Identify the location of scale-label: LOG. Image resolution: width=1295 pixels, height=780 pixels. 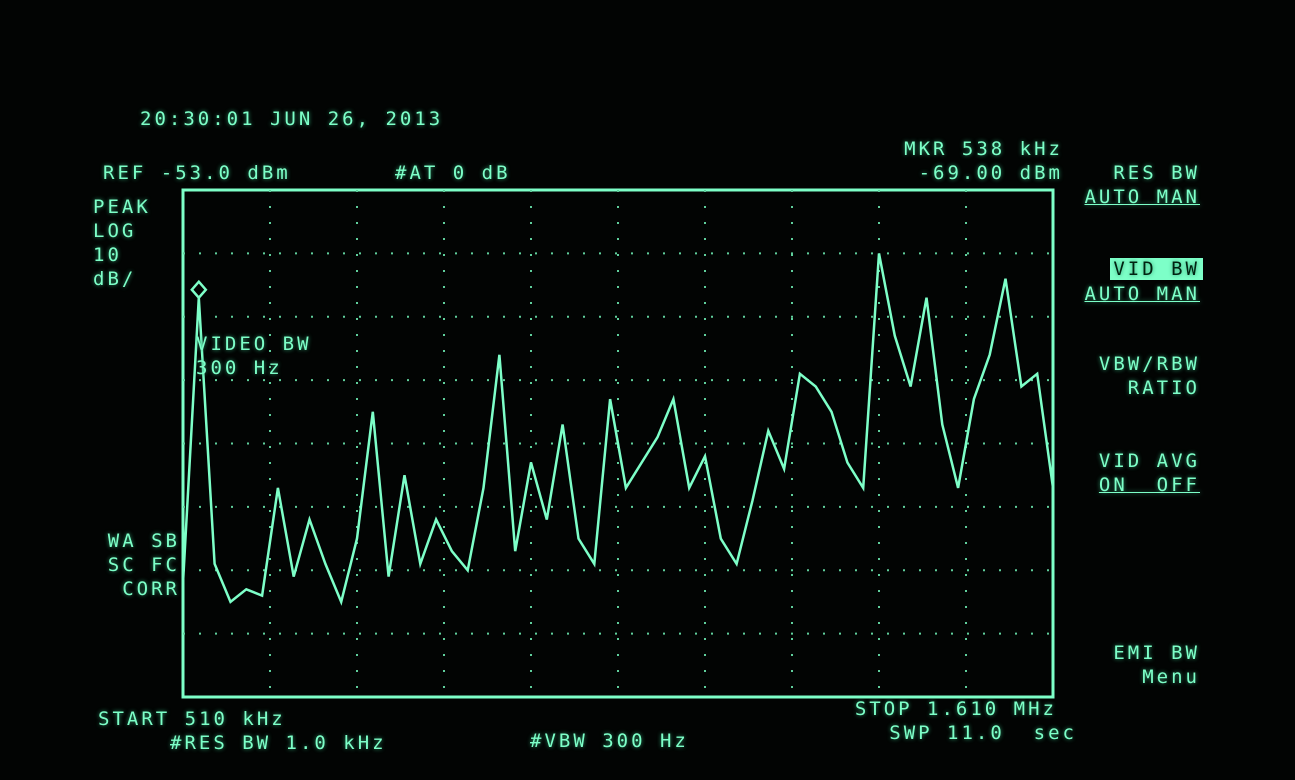
(115, 231).